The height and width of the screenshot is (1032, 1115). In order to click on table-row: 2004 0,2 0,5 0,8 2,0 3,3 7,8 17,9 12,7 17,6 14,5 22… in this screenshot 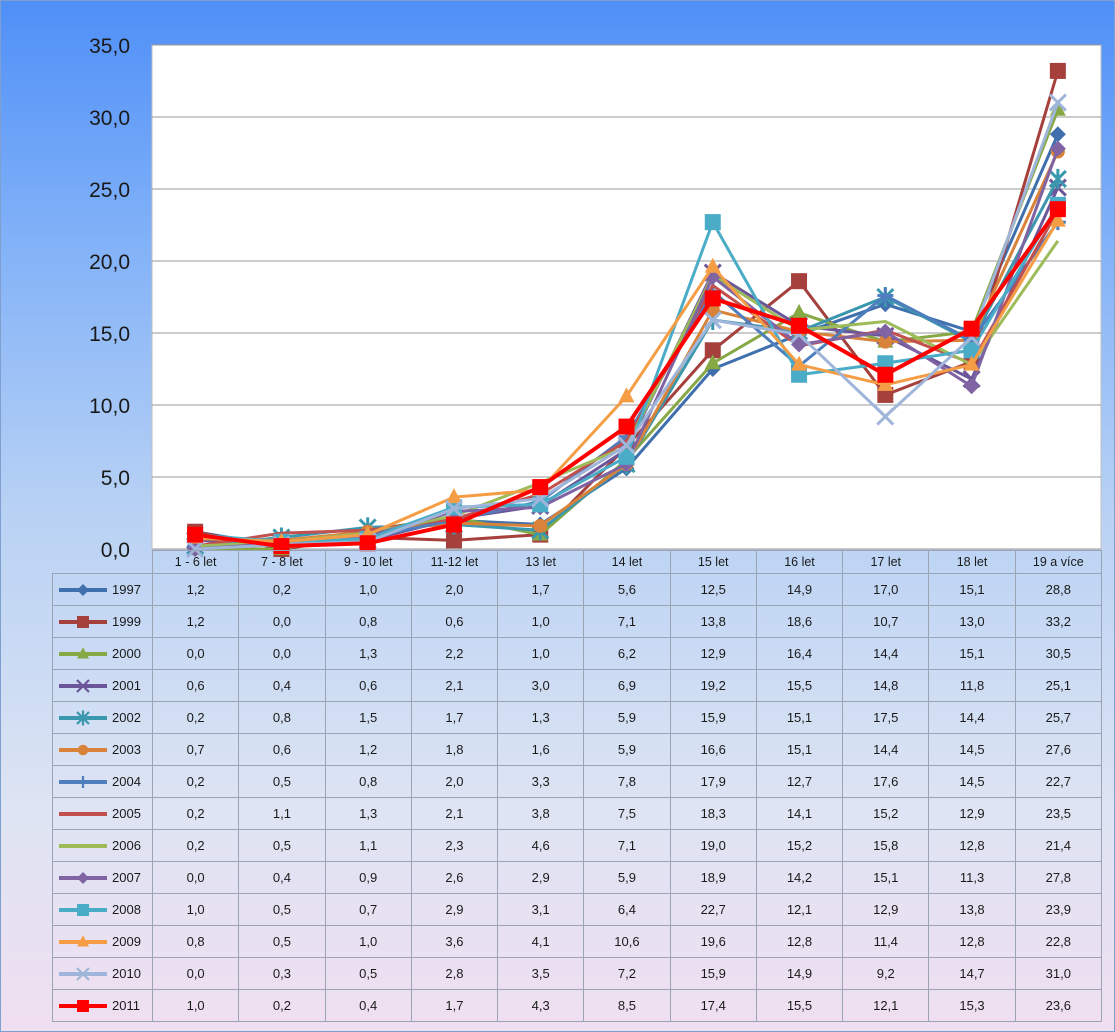, I will do `click(577, 781)`.